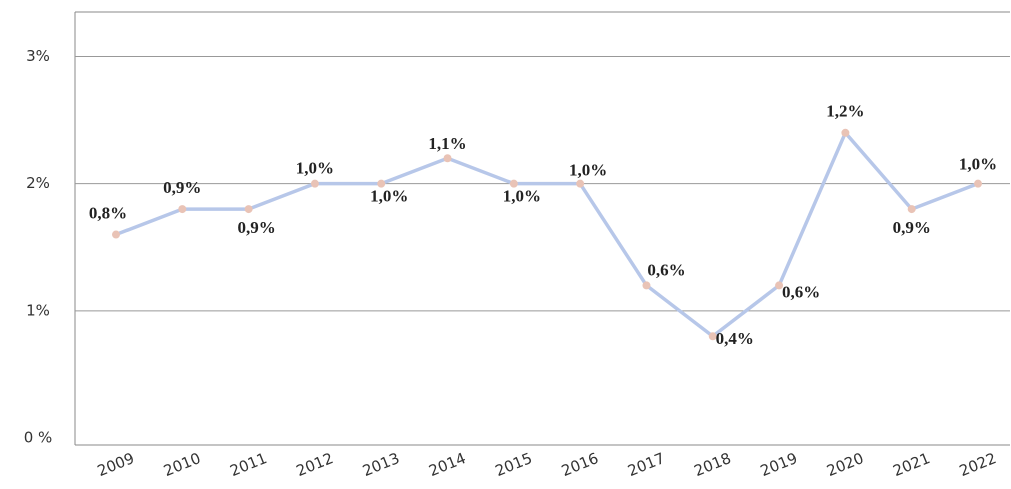  What do you see at coordinates (713, 464) in the screenshot?
I see `x-tick-label: 2018` at bounding box center [713, 464].